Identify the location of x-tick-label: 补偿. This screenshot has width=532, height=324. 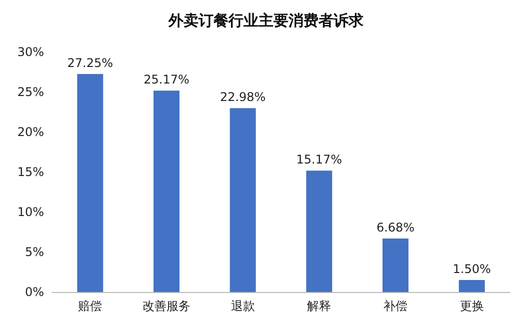
(396, 306).